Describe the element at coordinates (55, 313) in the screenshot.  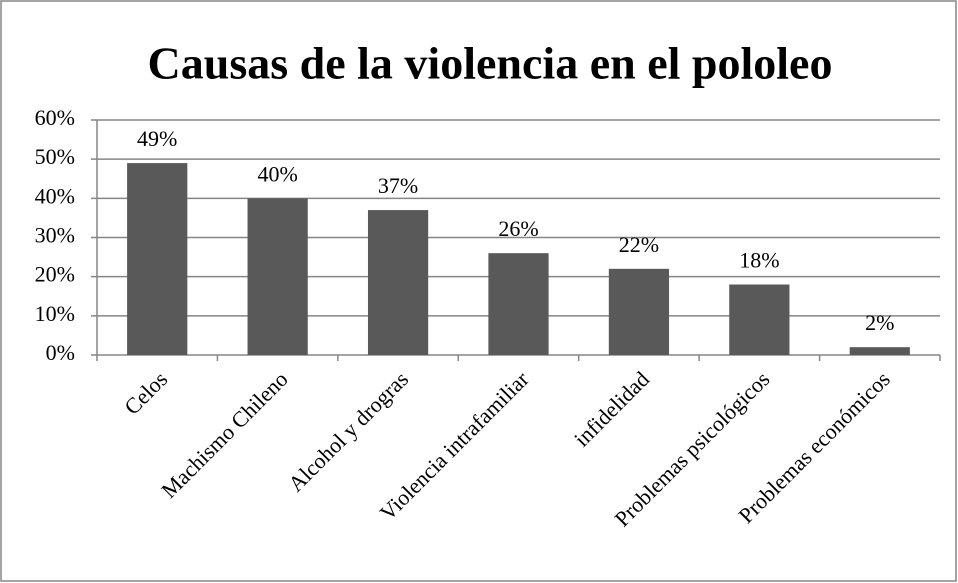
I see `y-tick-label: 10%` at that location.